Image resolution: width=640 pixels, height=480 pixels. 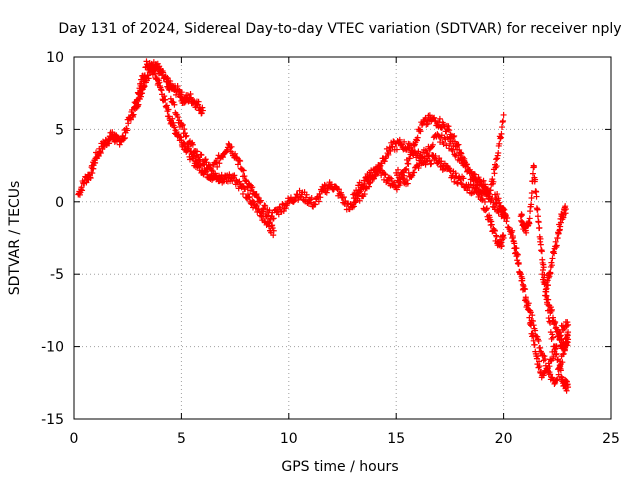 I want to click on x-tick-label: 5, so click(x=181, y=439).